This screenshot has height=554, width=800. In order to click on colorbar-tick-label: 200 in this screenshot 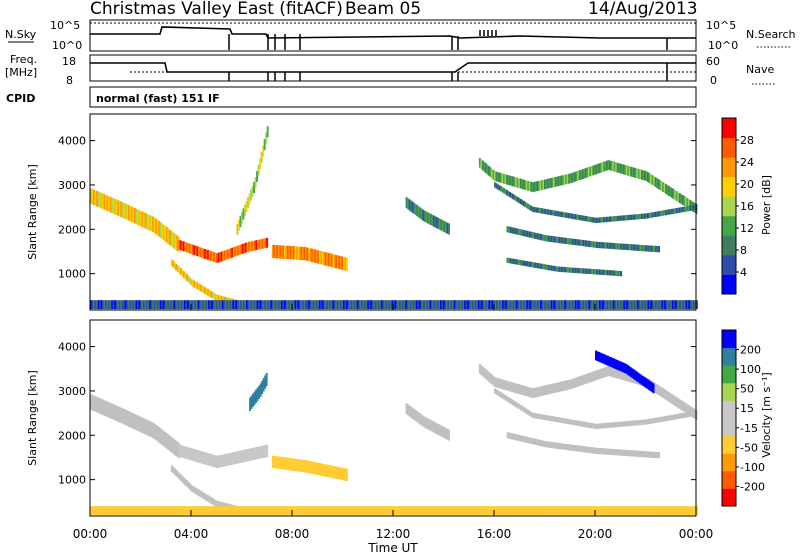, I will do `click(750, 350)`.